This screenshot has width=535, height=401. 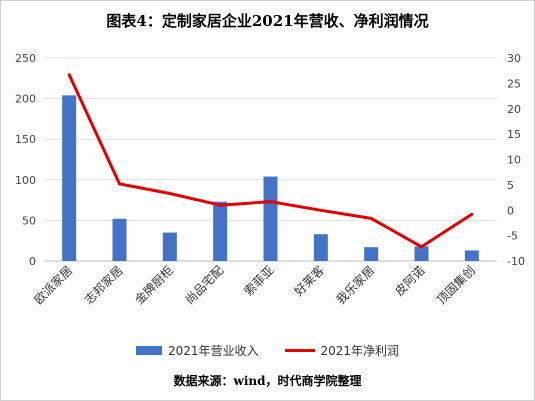 I want to click on right-tick-label: 0, so click(x=510, y=210).